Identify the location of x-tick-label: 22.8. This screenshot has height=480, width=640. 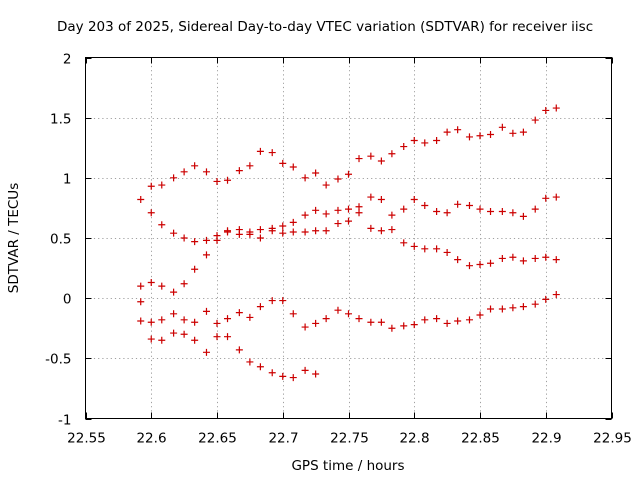
(414, 439).